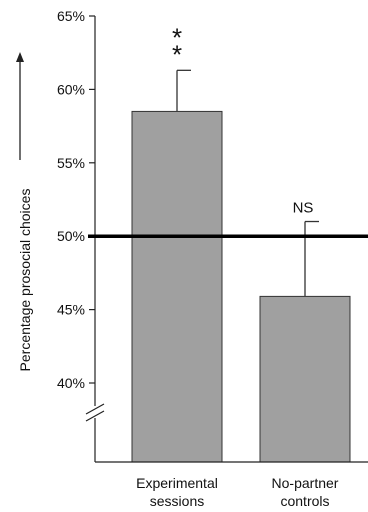 The image size is (368, 512). What do you see at coordinates (303, 208) in the screenshot?
I see `significance-ns: NS` at bounding box center [303, 208].